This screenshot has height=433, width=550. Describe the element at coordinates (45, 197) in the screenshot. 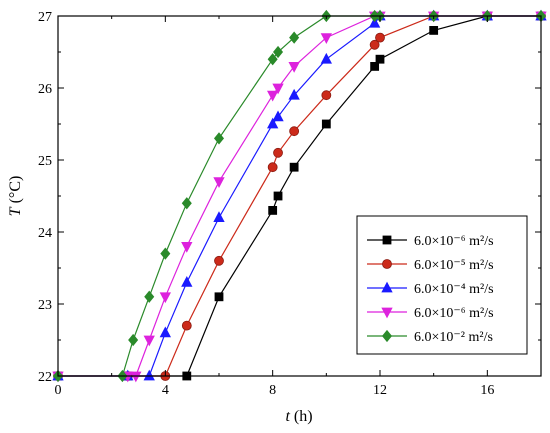

I see `y-tick-labels: 22 23 24 25 26 27` at that location.